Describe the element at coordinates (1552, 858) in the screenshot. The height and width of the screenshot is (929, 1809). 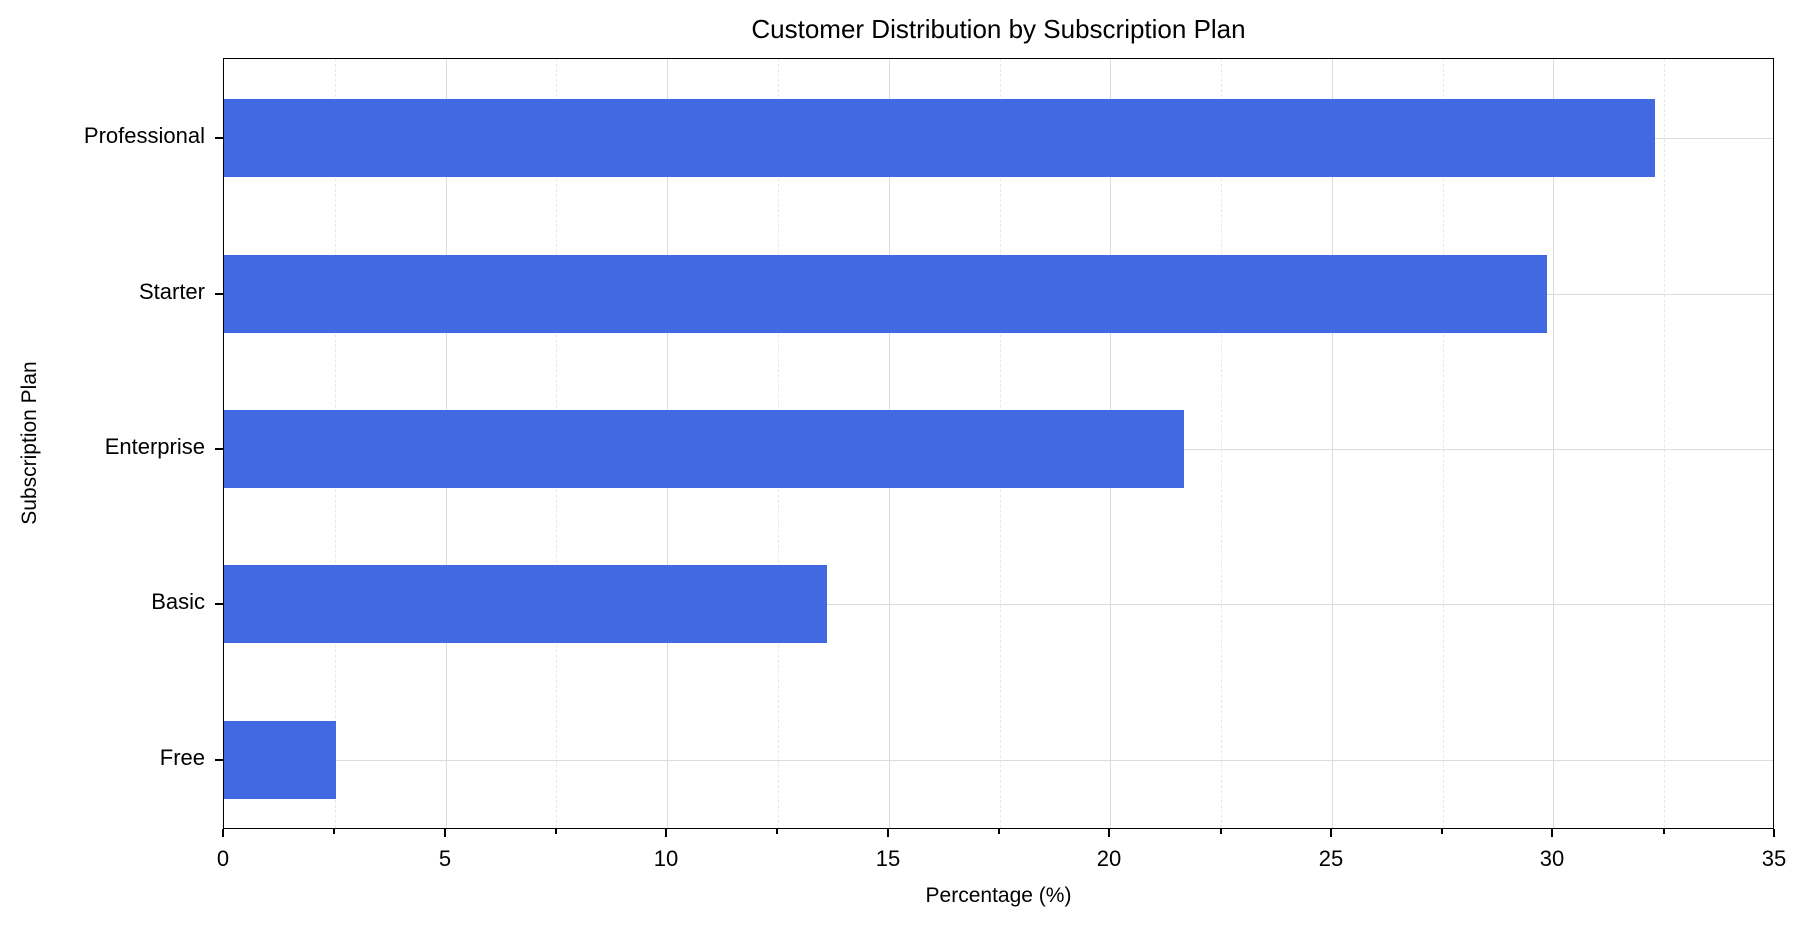
I see `x-tick-label: 30` at that location.